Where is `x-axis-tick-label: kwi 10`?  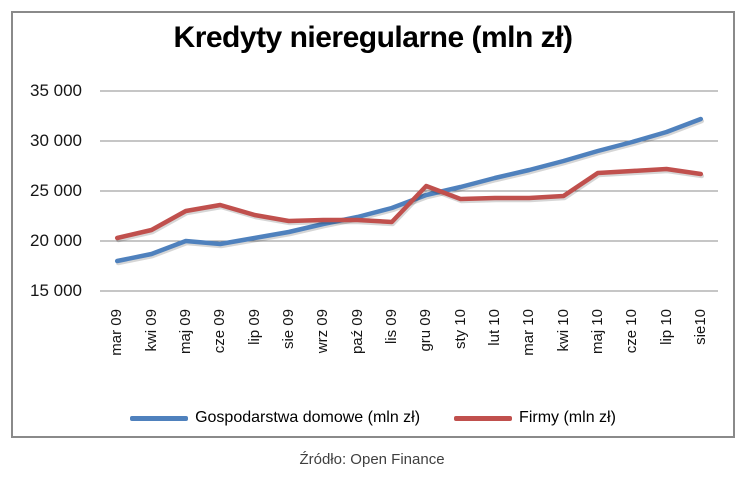 x-axis-tick-label: kwi 10 is located at coordinates (563, 330).